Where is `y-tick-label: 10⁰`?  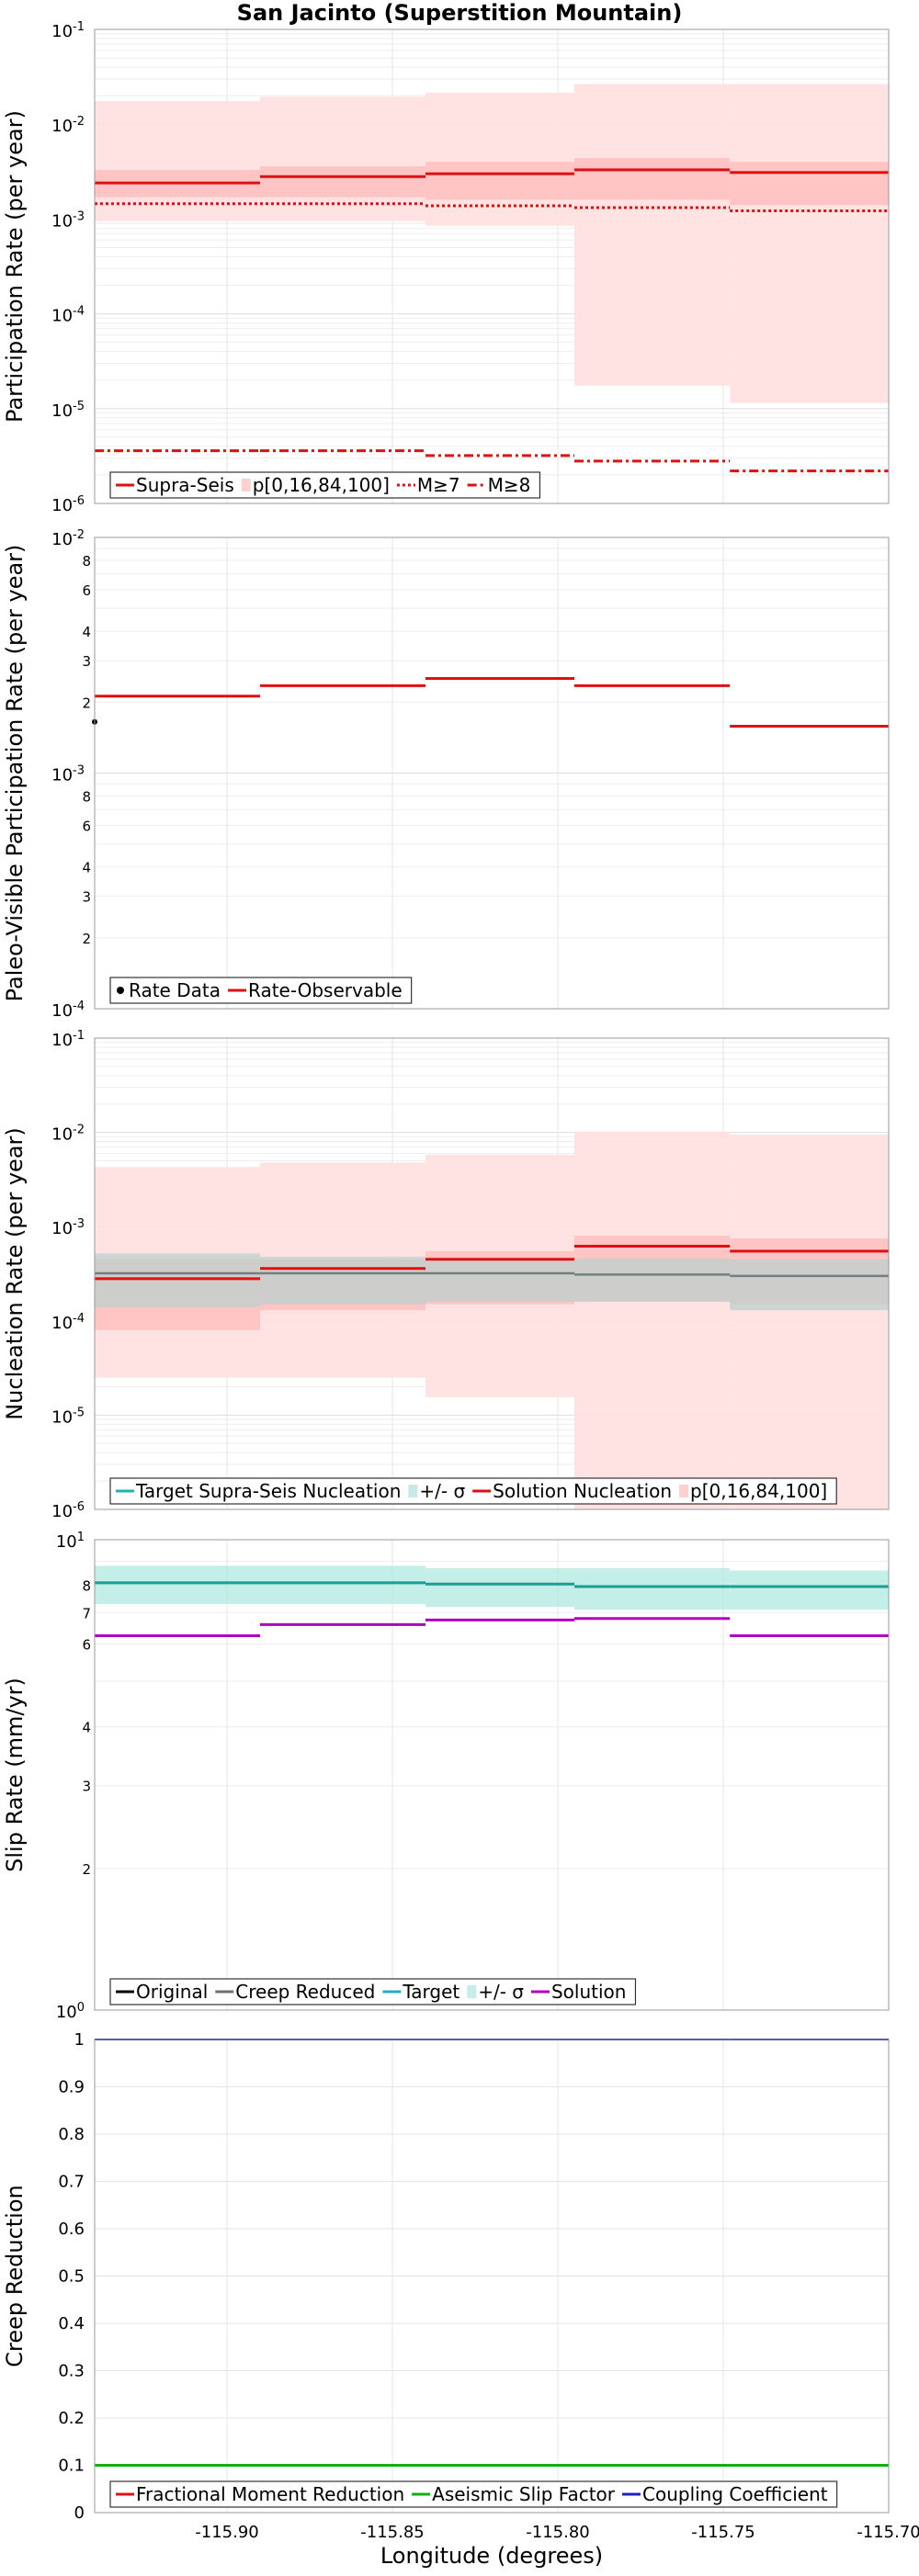
y-tick-label: 10⁰ is located at coordinates (70, 2012).